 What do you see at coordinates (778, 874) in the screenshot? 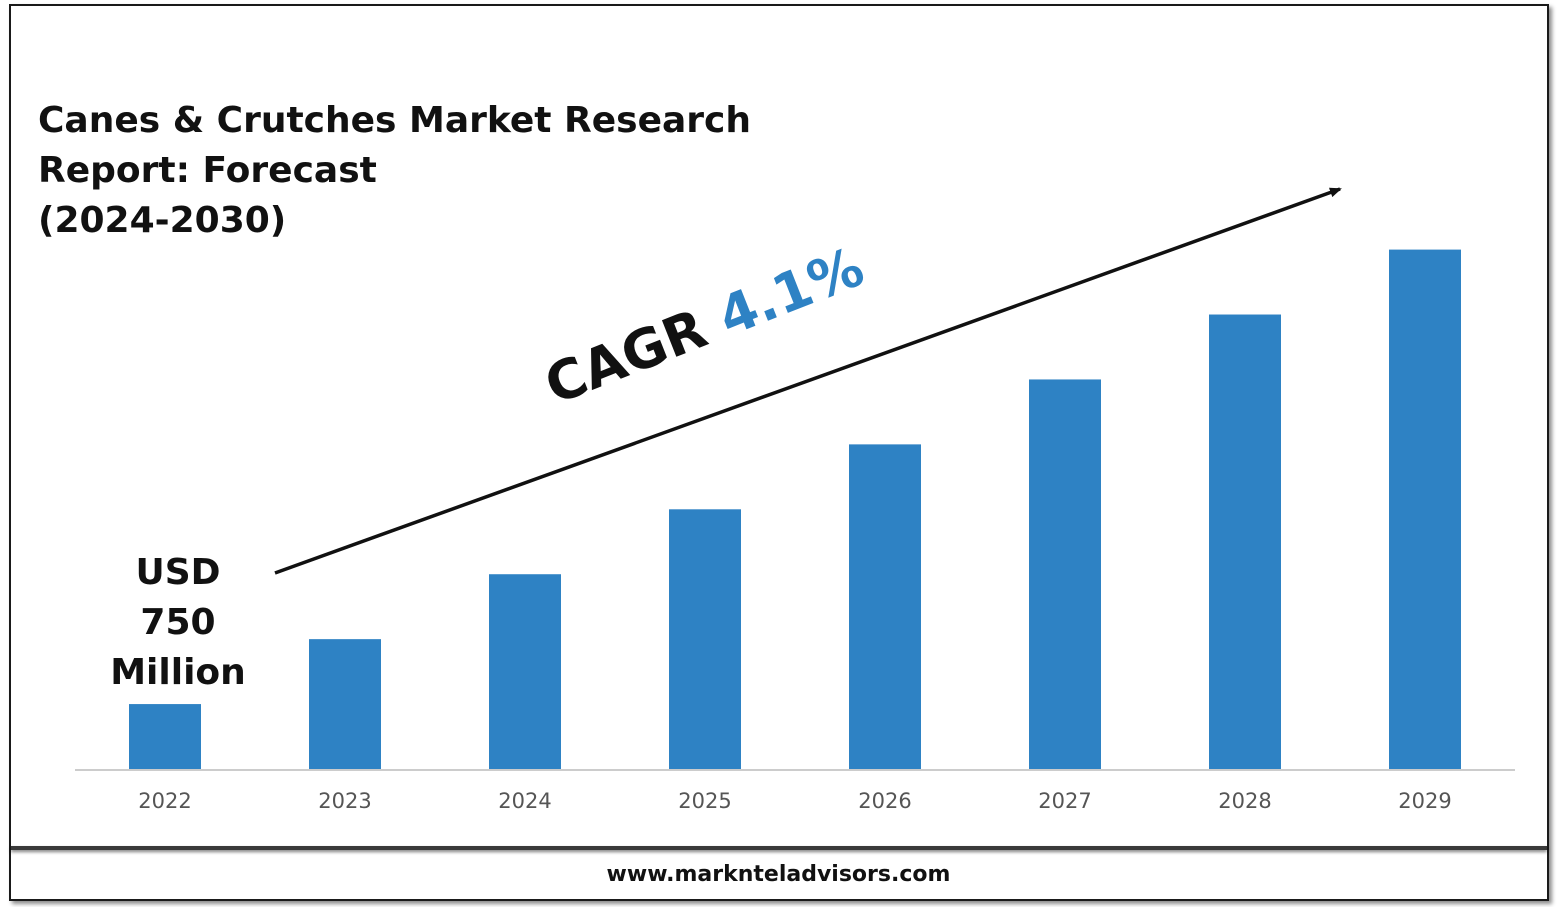
I see `website-link: www.marknteladvisors.com` at bounding box center [778, 874].